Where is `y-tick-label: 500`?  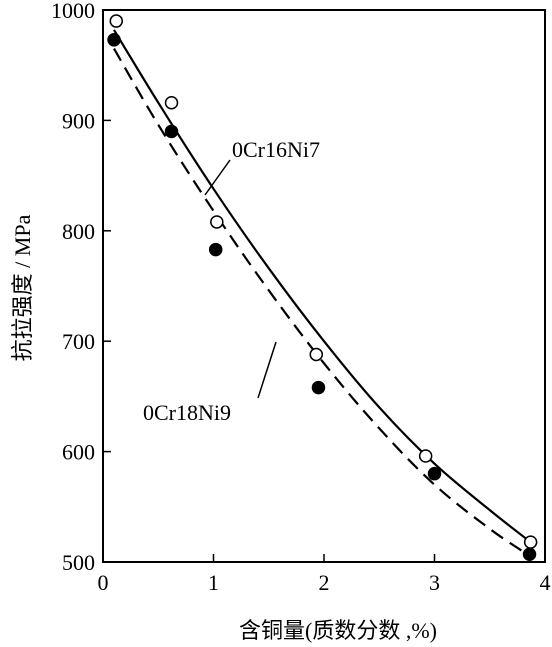
y-tick-label: 500 is located at coordinates (78, 562).